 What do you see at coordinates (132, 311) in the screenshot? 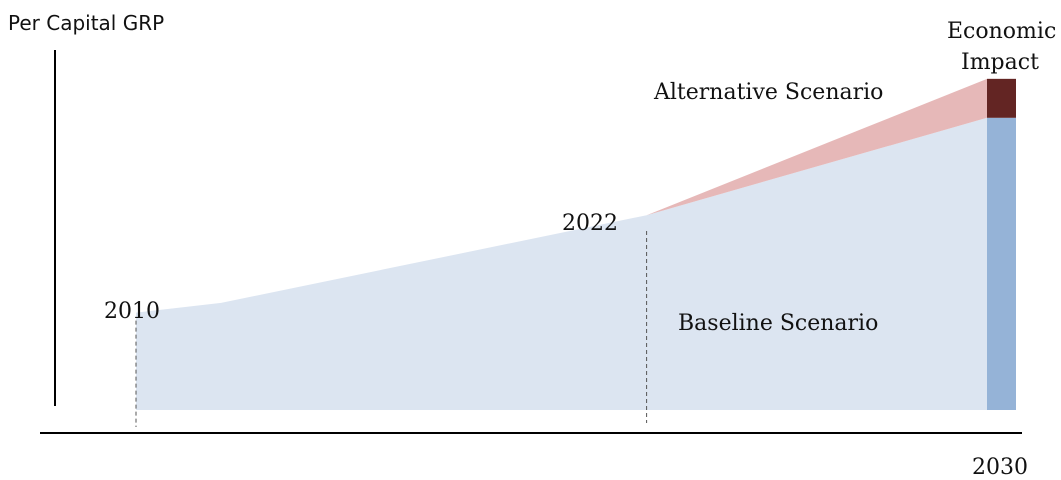
I see `year-2010-label: 2010` at bounding box center [132, 311].